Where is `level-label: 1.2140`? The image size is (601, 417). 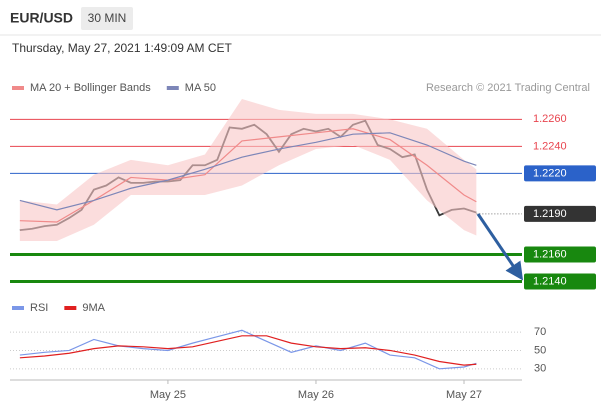 level-label: 1.2140 is located at coordinates (550, 281).